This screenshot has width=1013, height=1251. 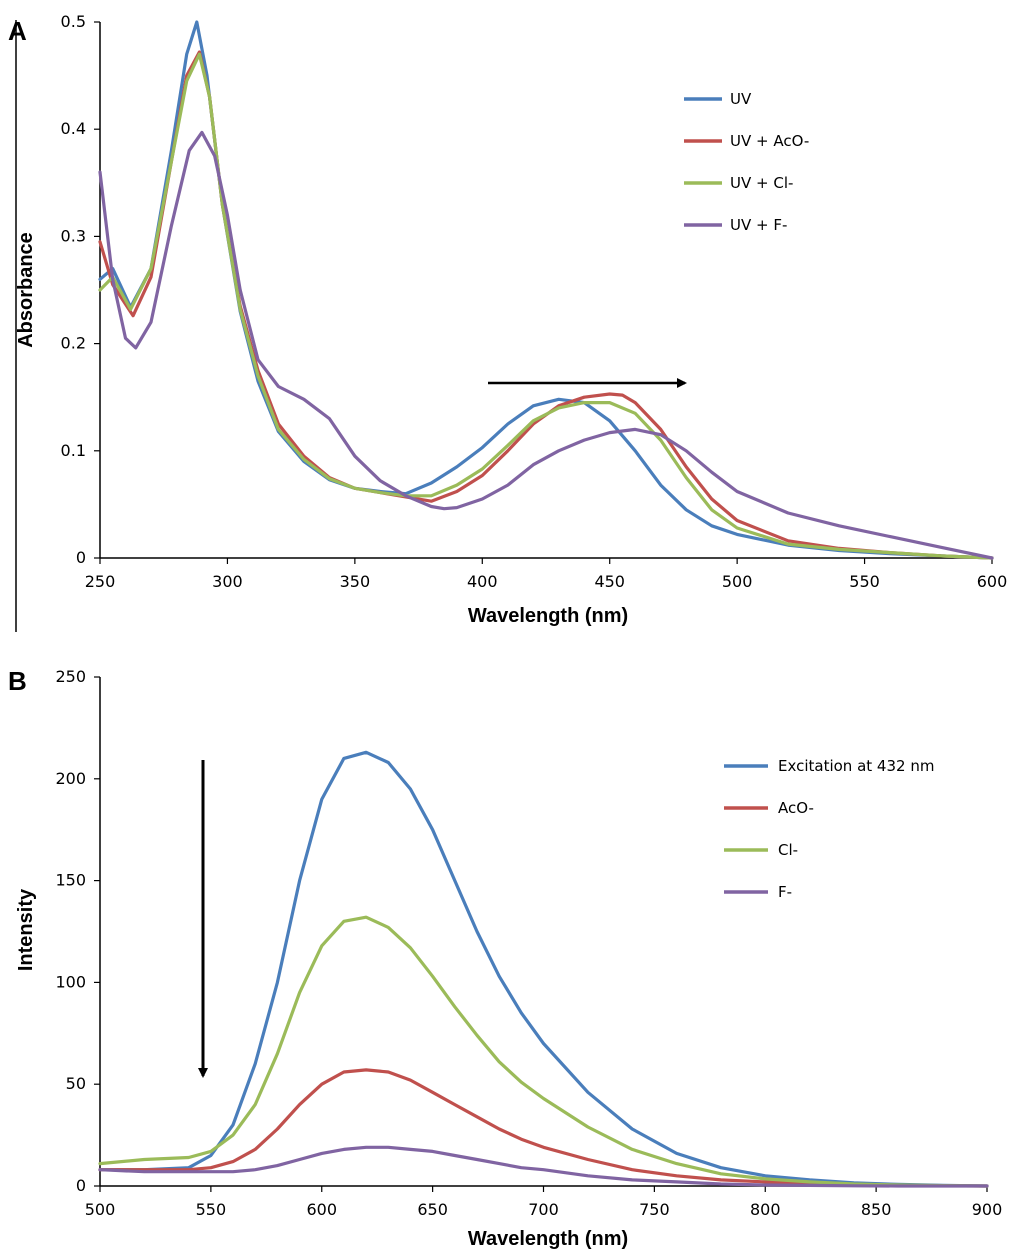 I want to click on chart-a-x-tick-label: 600, so click(x=992, y=581).